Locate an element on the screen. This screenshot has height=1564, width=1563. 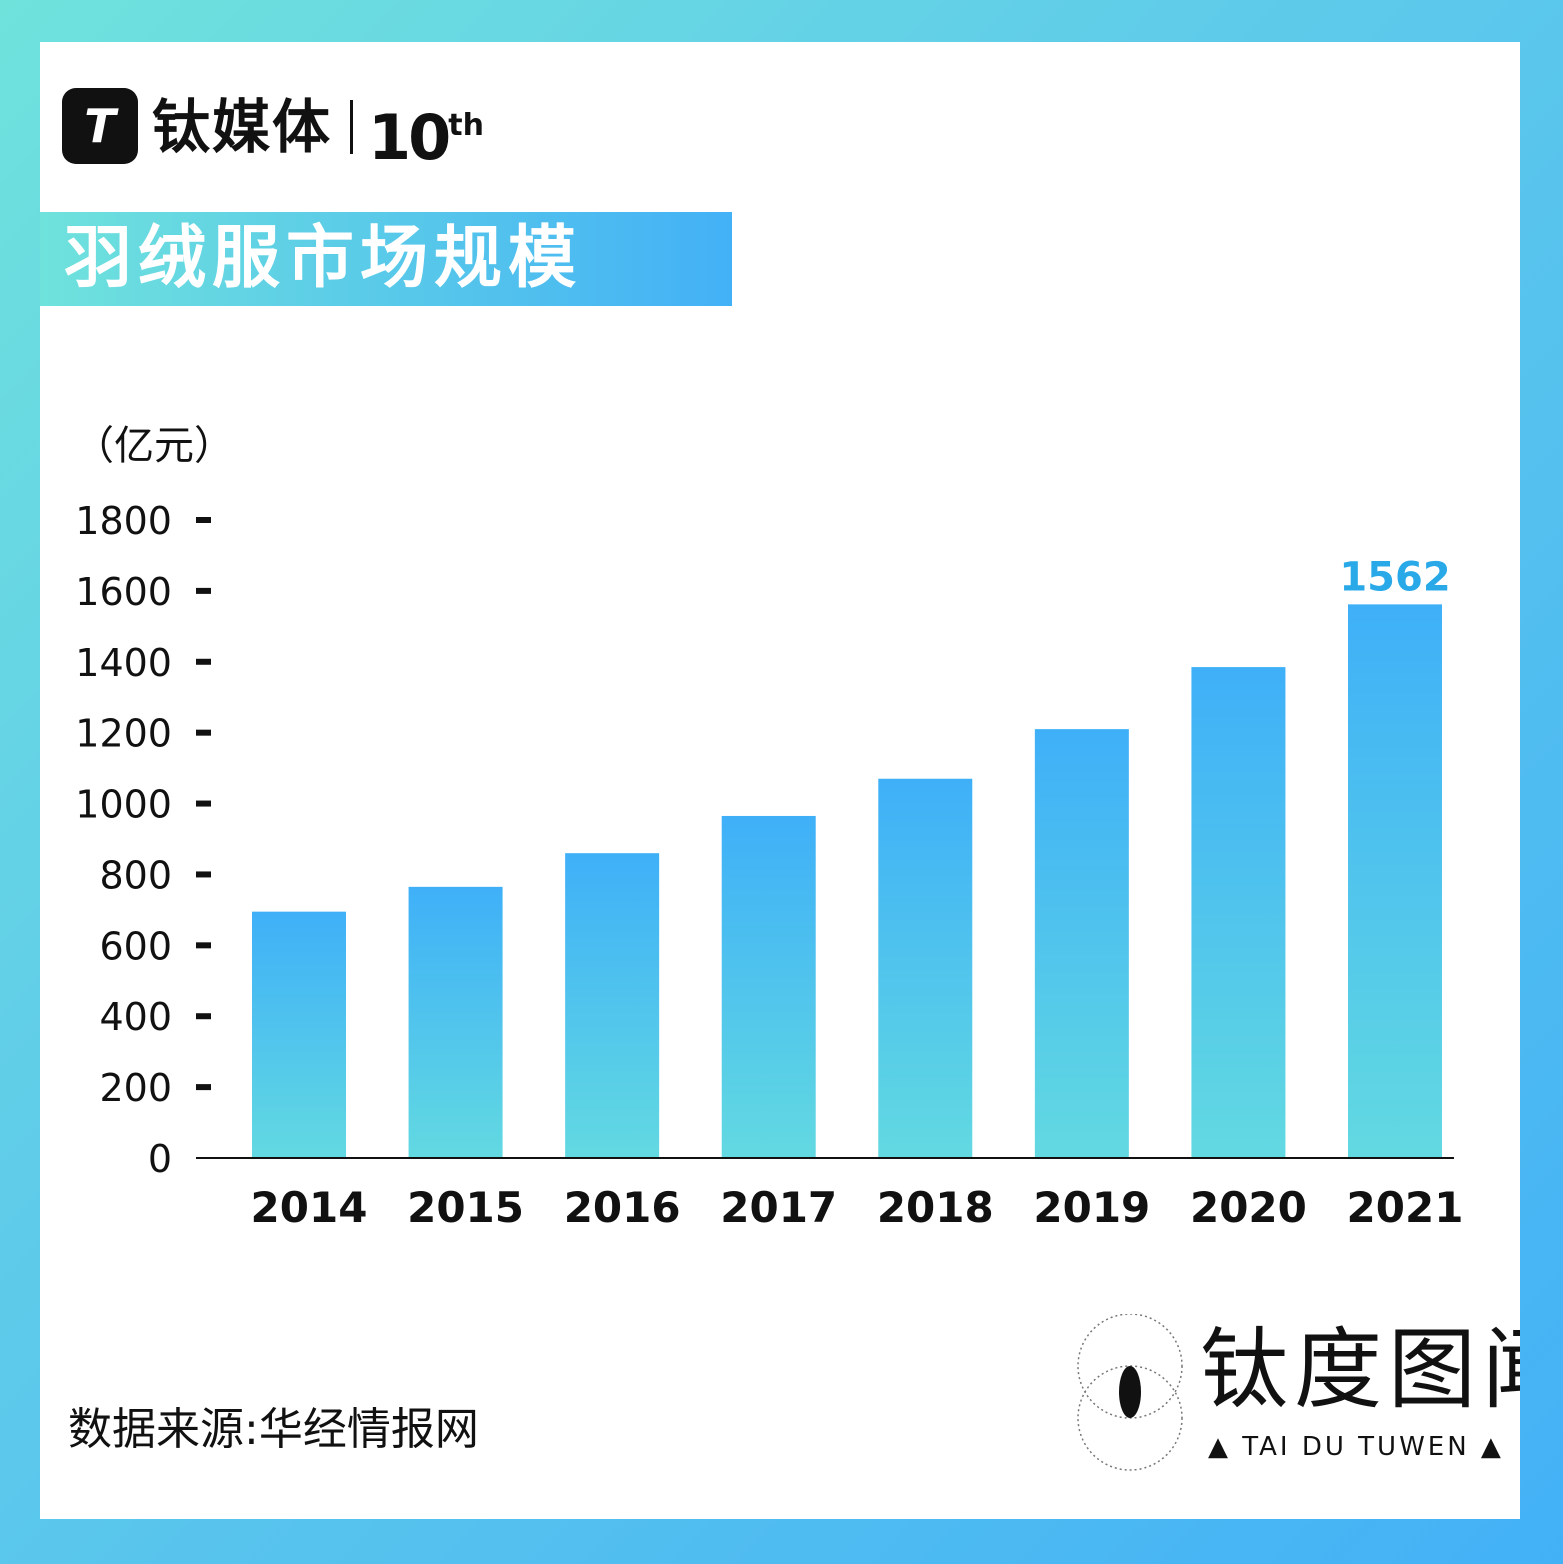
y-tick-label: 1200 is located at coordinates (123, 734).